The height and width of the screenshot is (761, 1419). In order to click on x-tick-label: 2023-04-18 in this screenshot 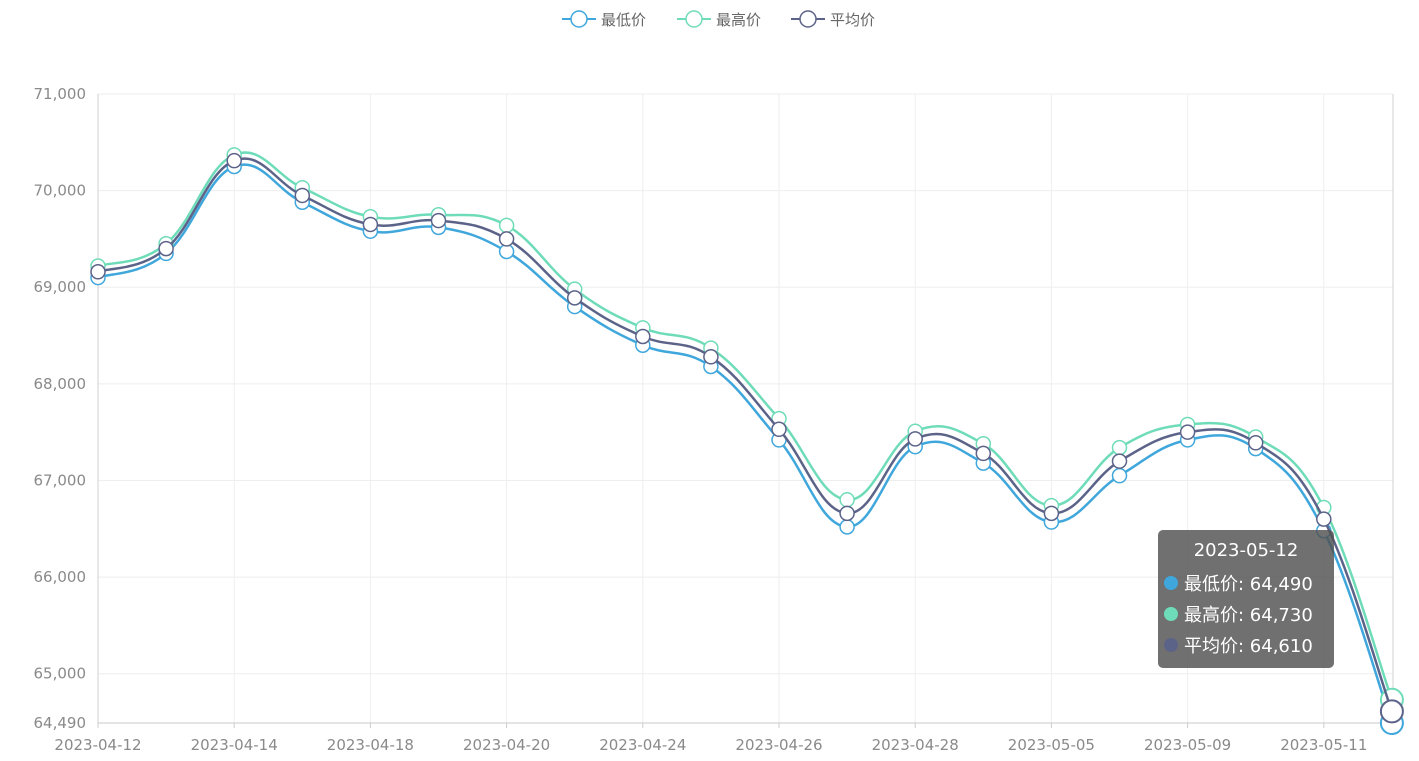, I will do `click(370, 745)`.